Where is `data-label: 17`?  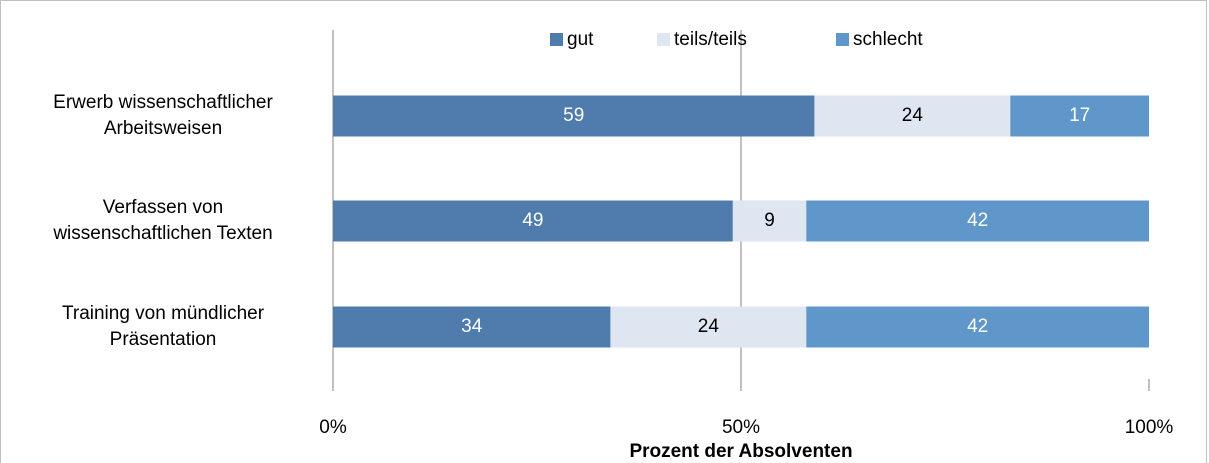
data-label: 17 is located at coordinates (1079, 115).